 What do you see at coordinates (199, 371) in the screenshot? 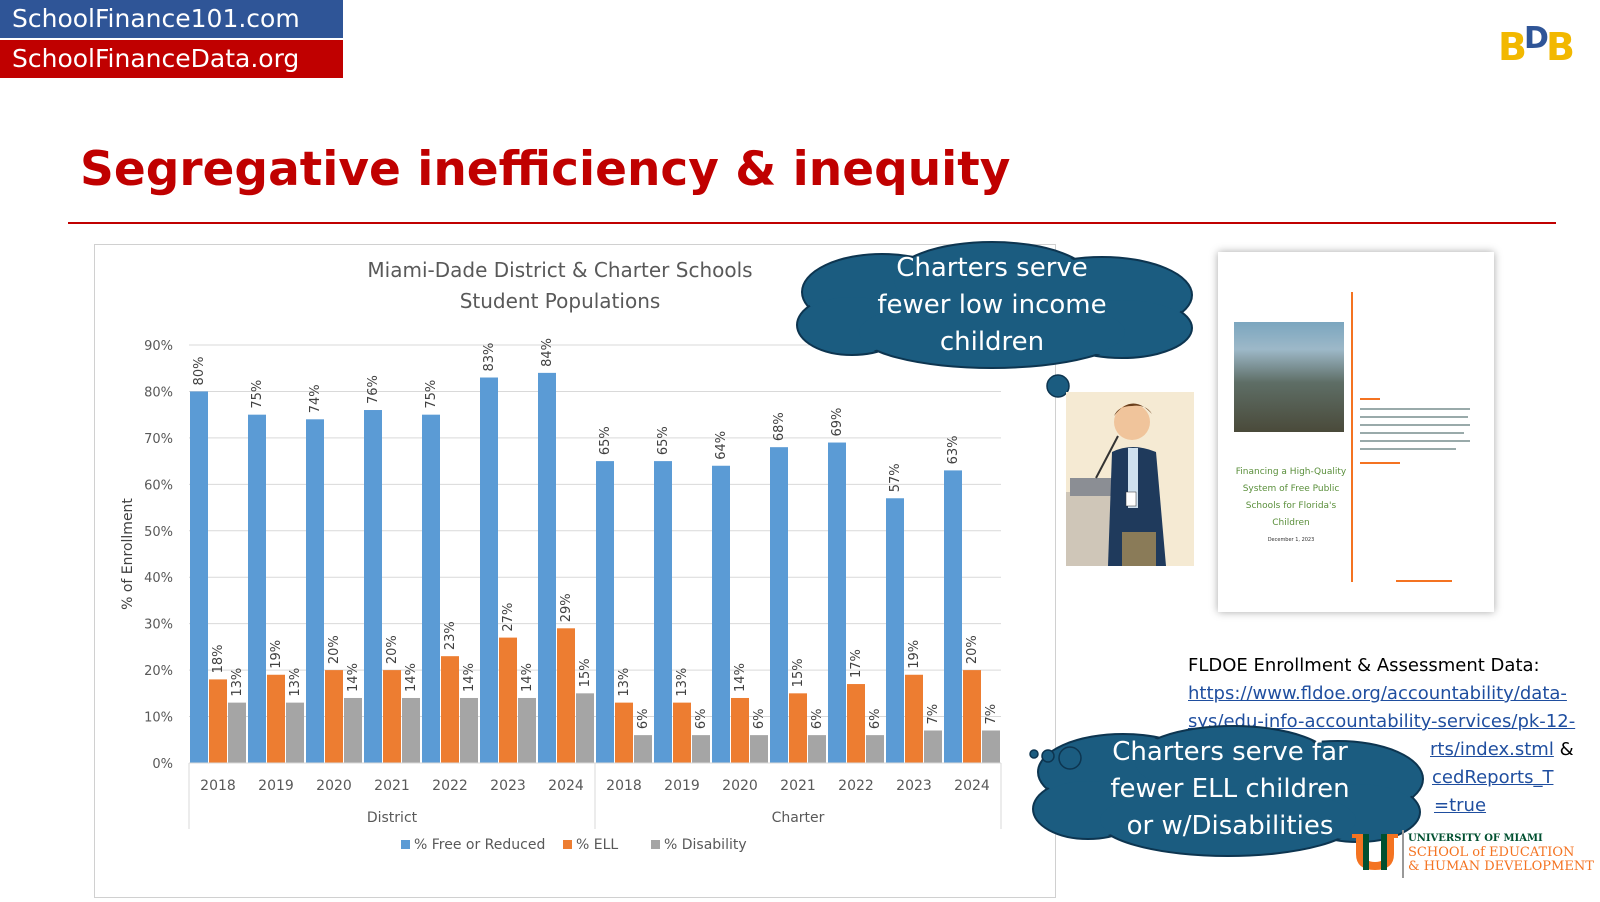
I see `data-label: 80%` at bounding box center [199, 371].